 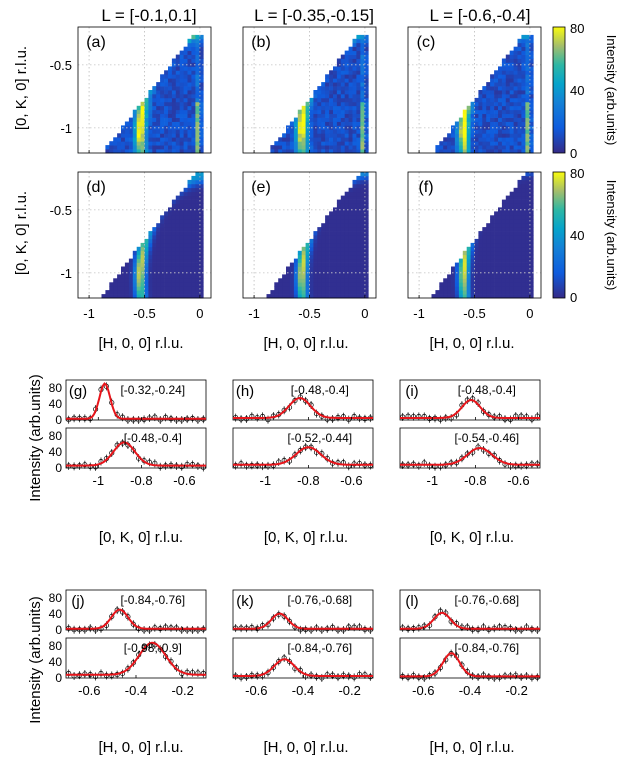 What do you see at coordinates (351, 480) in the screenshot?
I see `xtick-label: -0.6` at bounding box center [351, 480].